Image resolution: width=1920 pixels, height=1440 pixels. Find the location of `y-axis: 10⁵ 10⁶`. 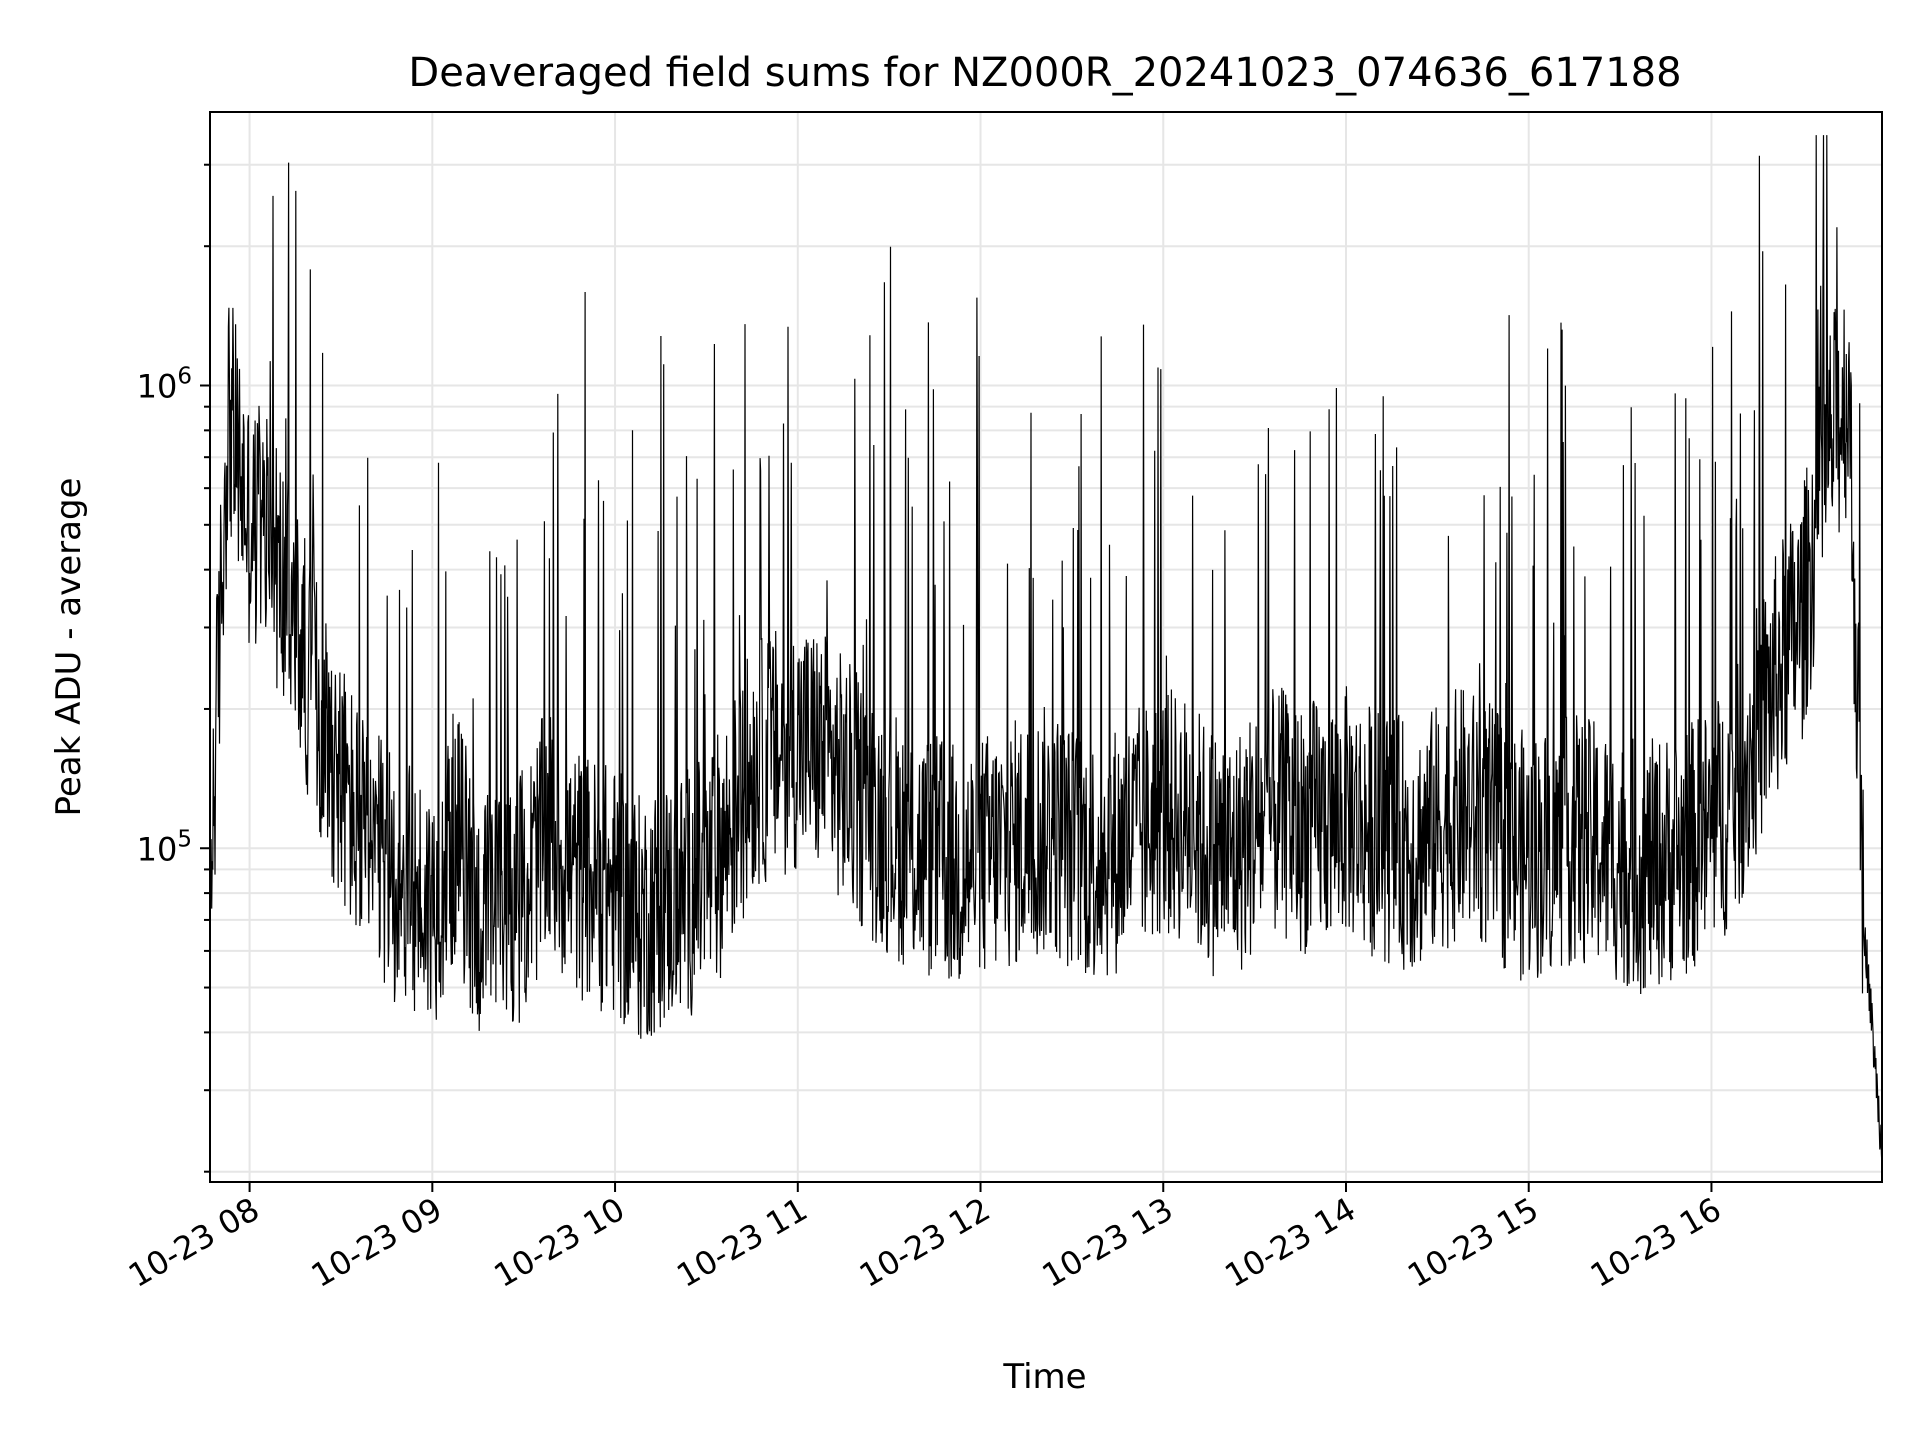

y-axis: 10⁵ 10⁶ is located at coordinates (173, 668).